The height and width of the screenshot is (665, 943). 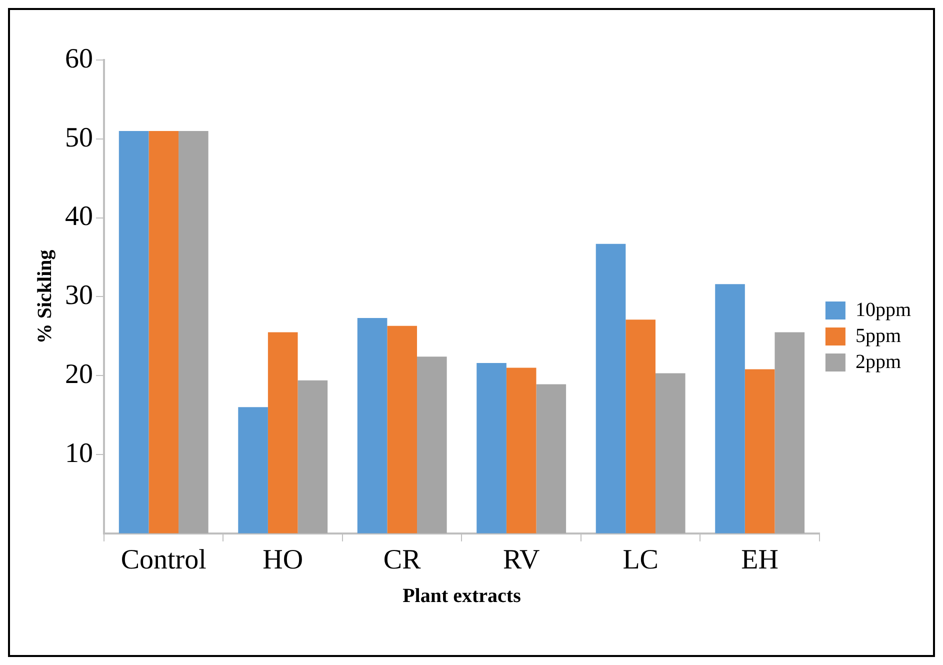 I want to click on x-tick-label: HO, so click(x=283, y=560).